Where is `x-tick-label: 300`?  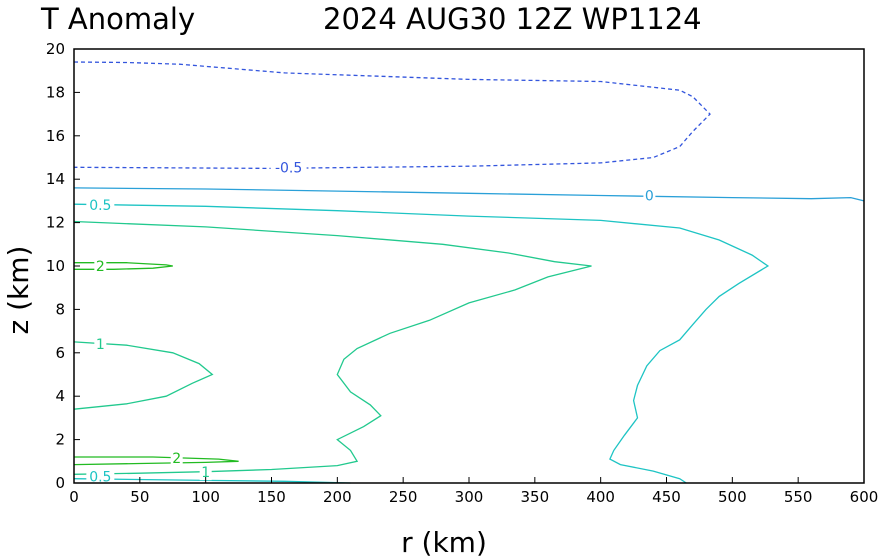 x-tick-label: 300 is located at coordinates (469, 497).